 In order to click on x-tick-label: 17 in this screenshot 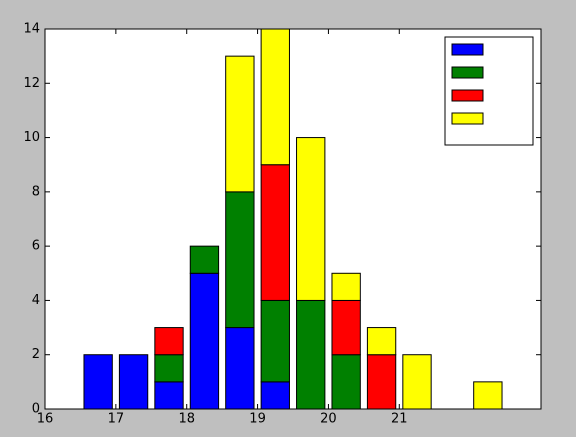, I will do `click(116, 419)`.